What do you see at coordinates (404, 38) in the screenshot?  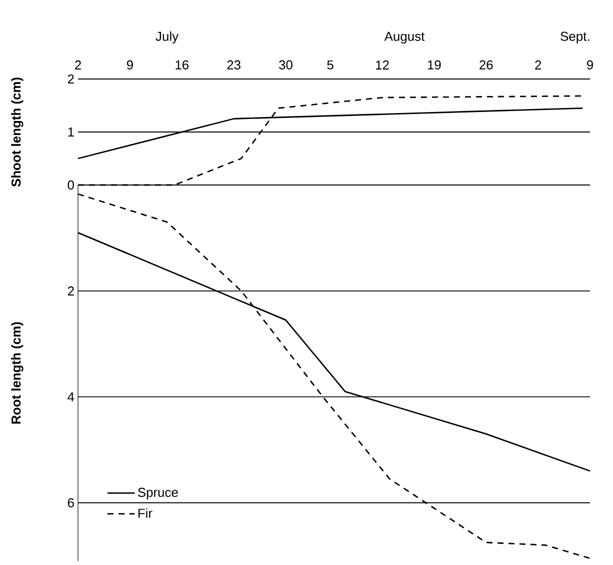 I see `x2-tick-label: August` at bounding box center [404, 38].